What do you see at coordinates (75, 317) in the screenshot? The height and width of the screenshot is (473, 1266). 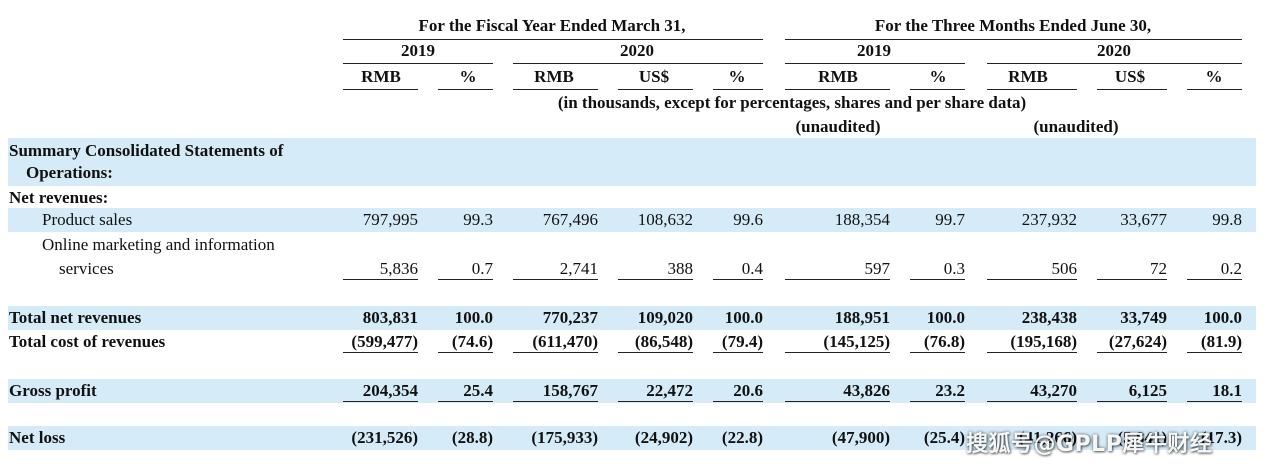 I see `row-label-total-net-revenues: Total net revenues` at bounding box center [75, 317].